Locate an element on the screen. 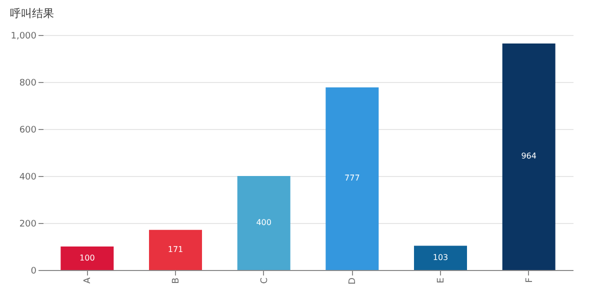 The height and width of the screenshot is (297, 600). y-tick-label: 800 is located at coordinates (28, 83).